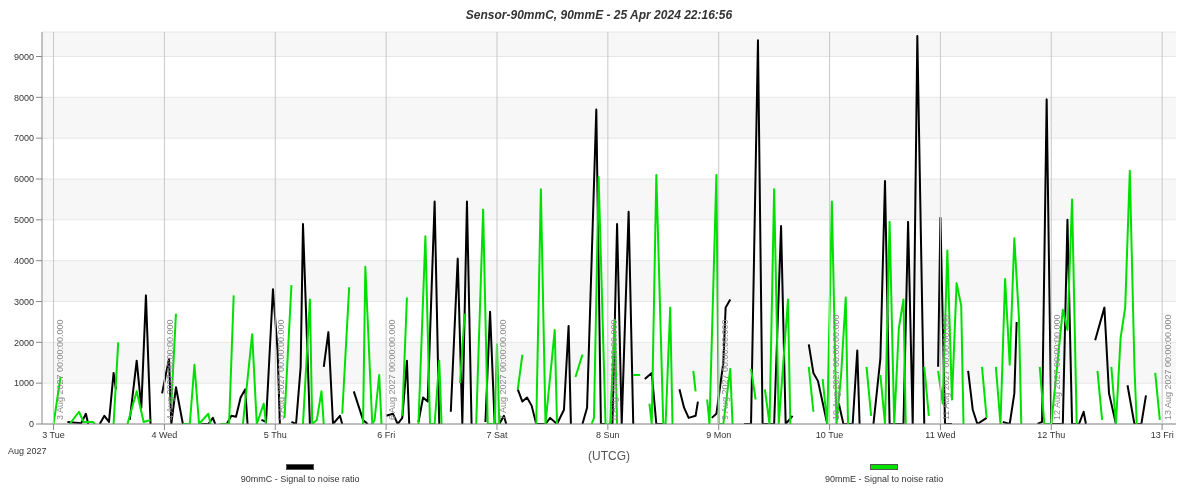 This screenshot has width=1198, height=493. Describe the element at coordinates (829, 435) in the screenshot. I see `x-tick-label: 10 Tue` at that location.